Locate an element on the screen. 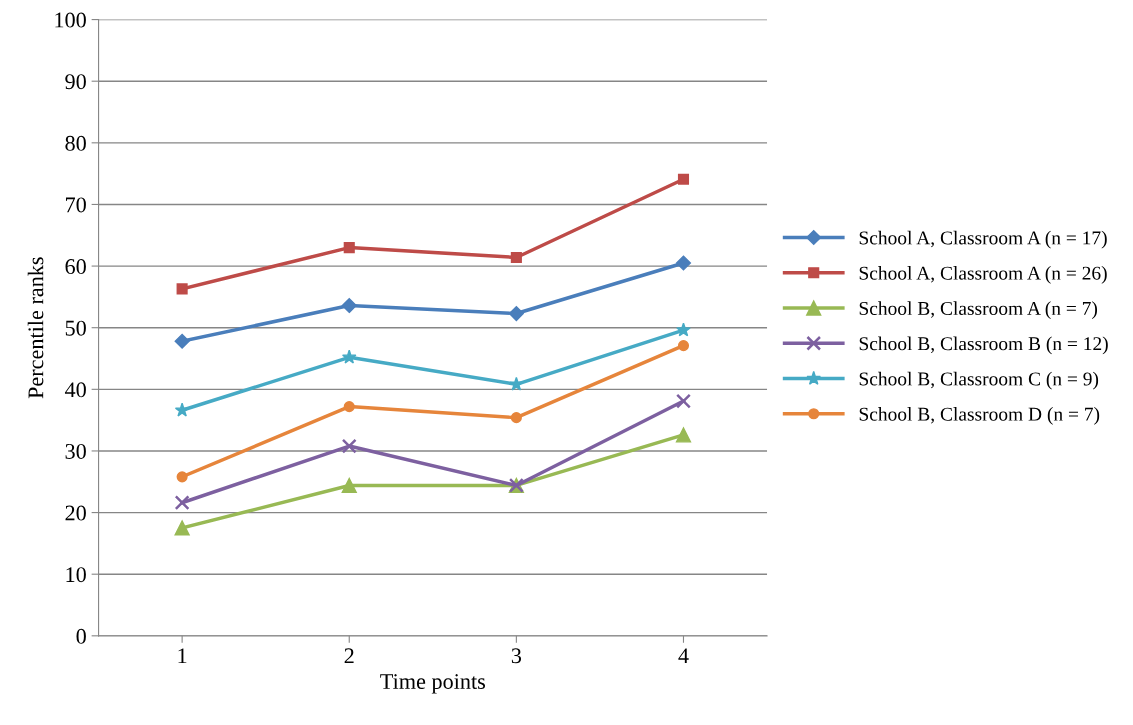 This screenshot has height=725, width=1133. x-axis-title: Time points is located at coordinates (432, 684).